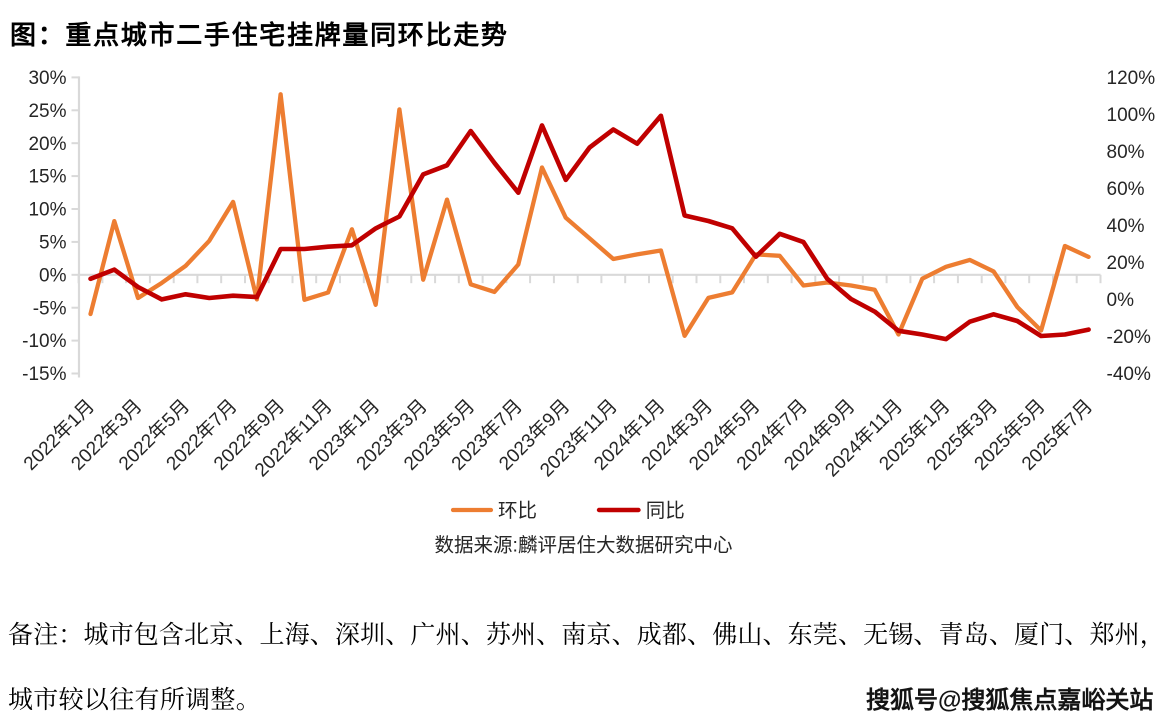  Describe the element at coordinates (584, 546) in the screenshot. I see `svg-text: 数据来源:麟评居住大数据研究中心` at that location.